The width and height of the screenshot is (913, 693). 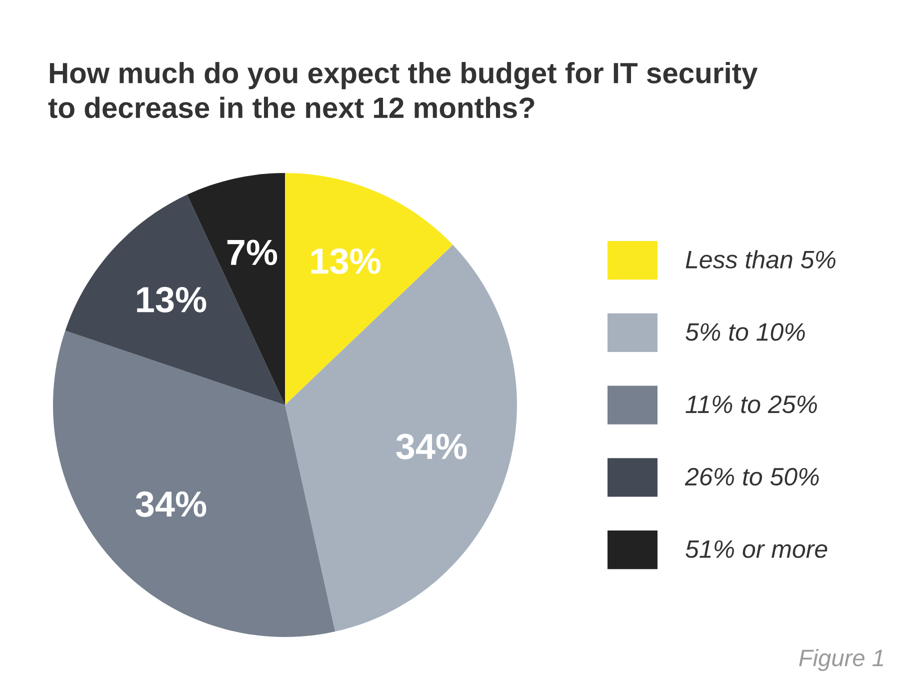 What do you see at coordinates (751, 404) in the screenshot?
I see `legend-label: 11% to 25%` at bounding box center [751, 404].